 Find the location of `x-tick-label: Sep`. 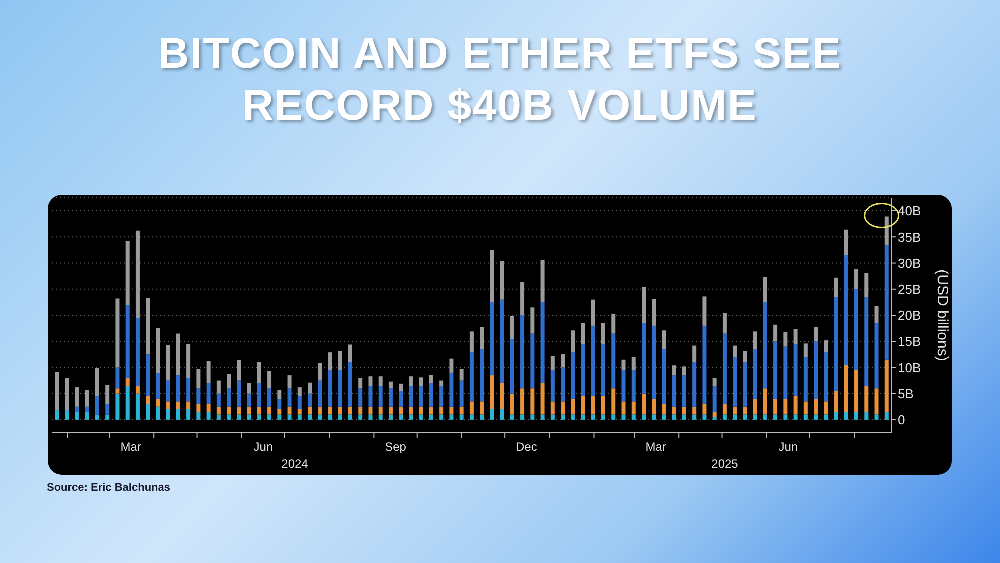

x-tick-label: Sep is located at coordinates (396, 447).